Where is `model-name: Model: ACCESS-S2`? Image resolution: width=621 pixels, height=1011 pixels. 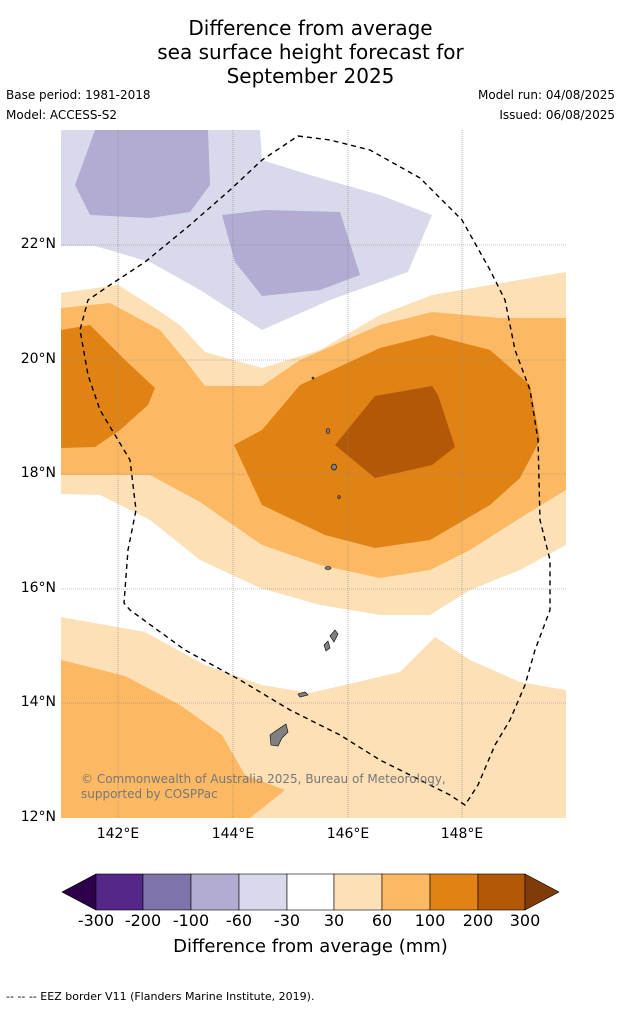 model-name: Model: ACCESS-S2 is located at coordinates (62, 115).